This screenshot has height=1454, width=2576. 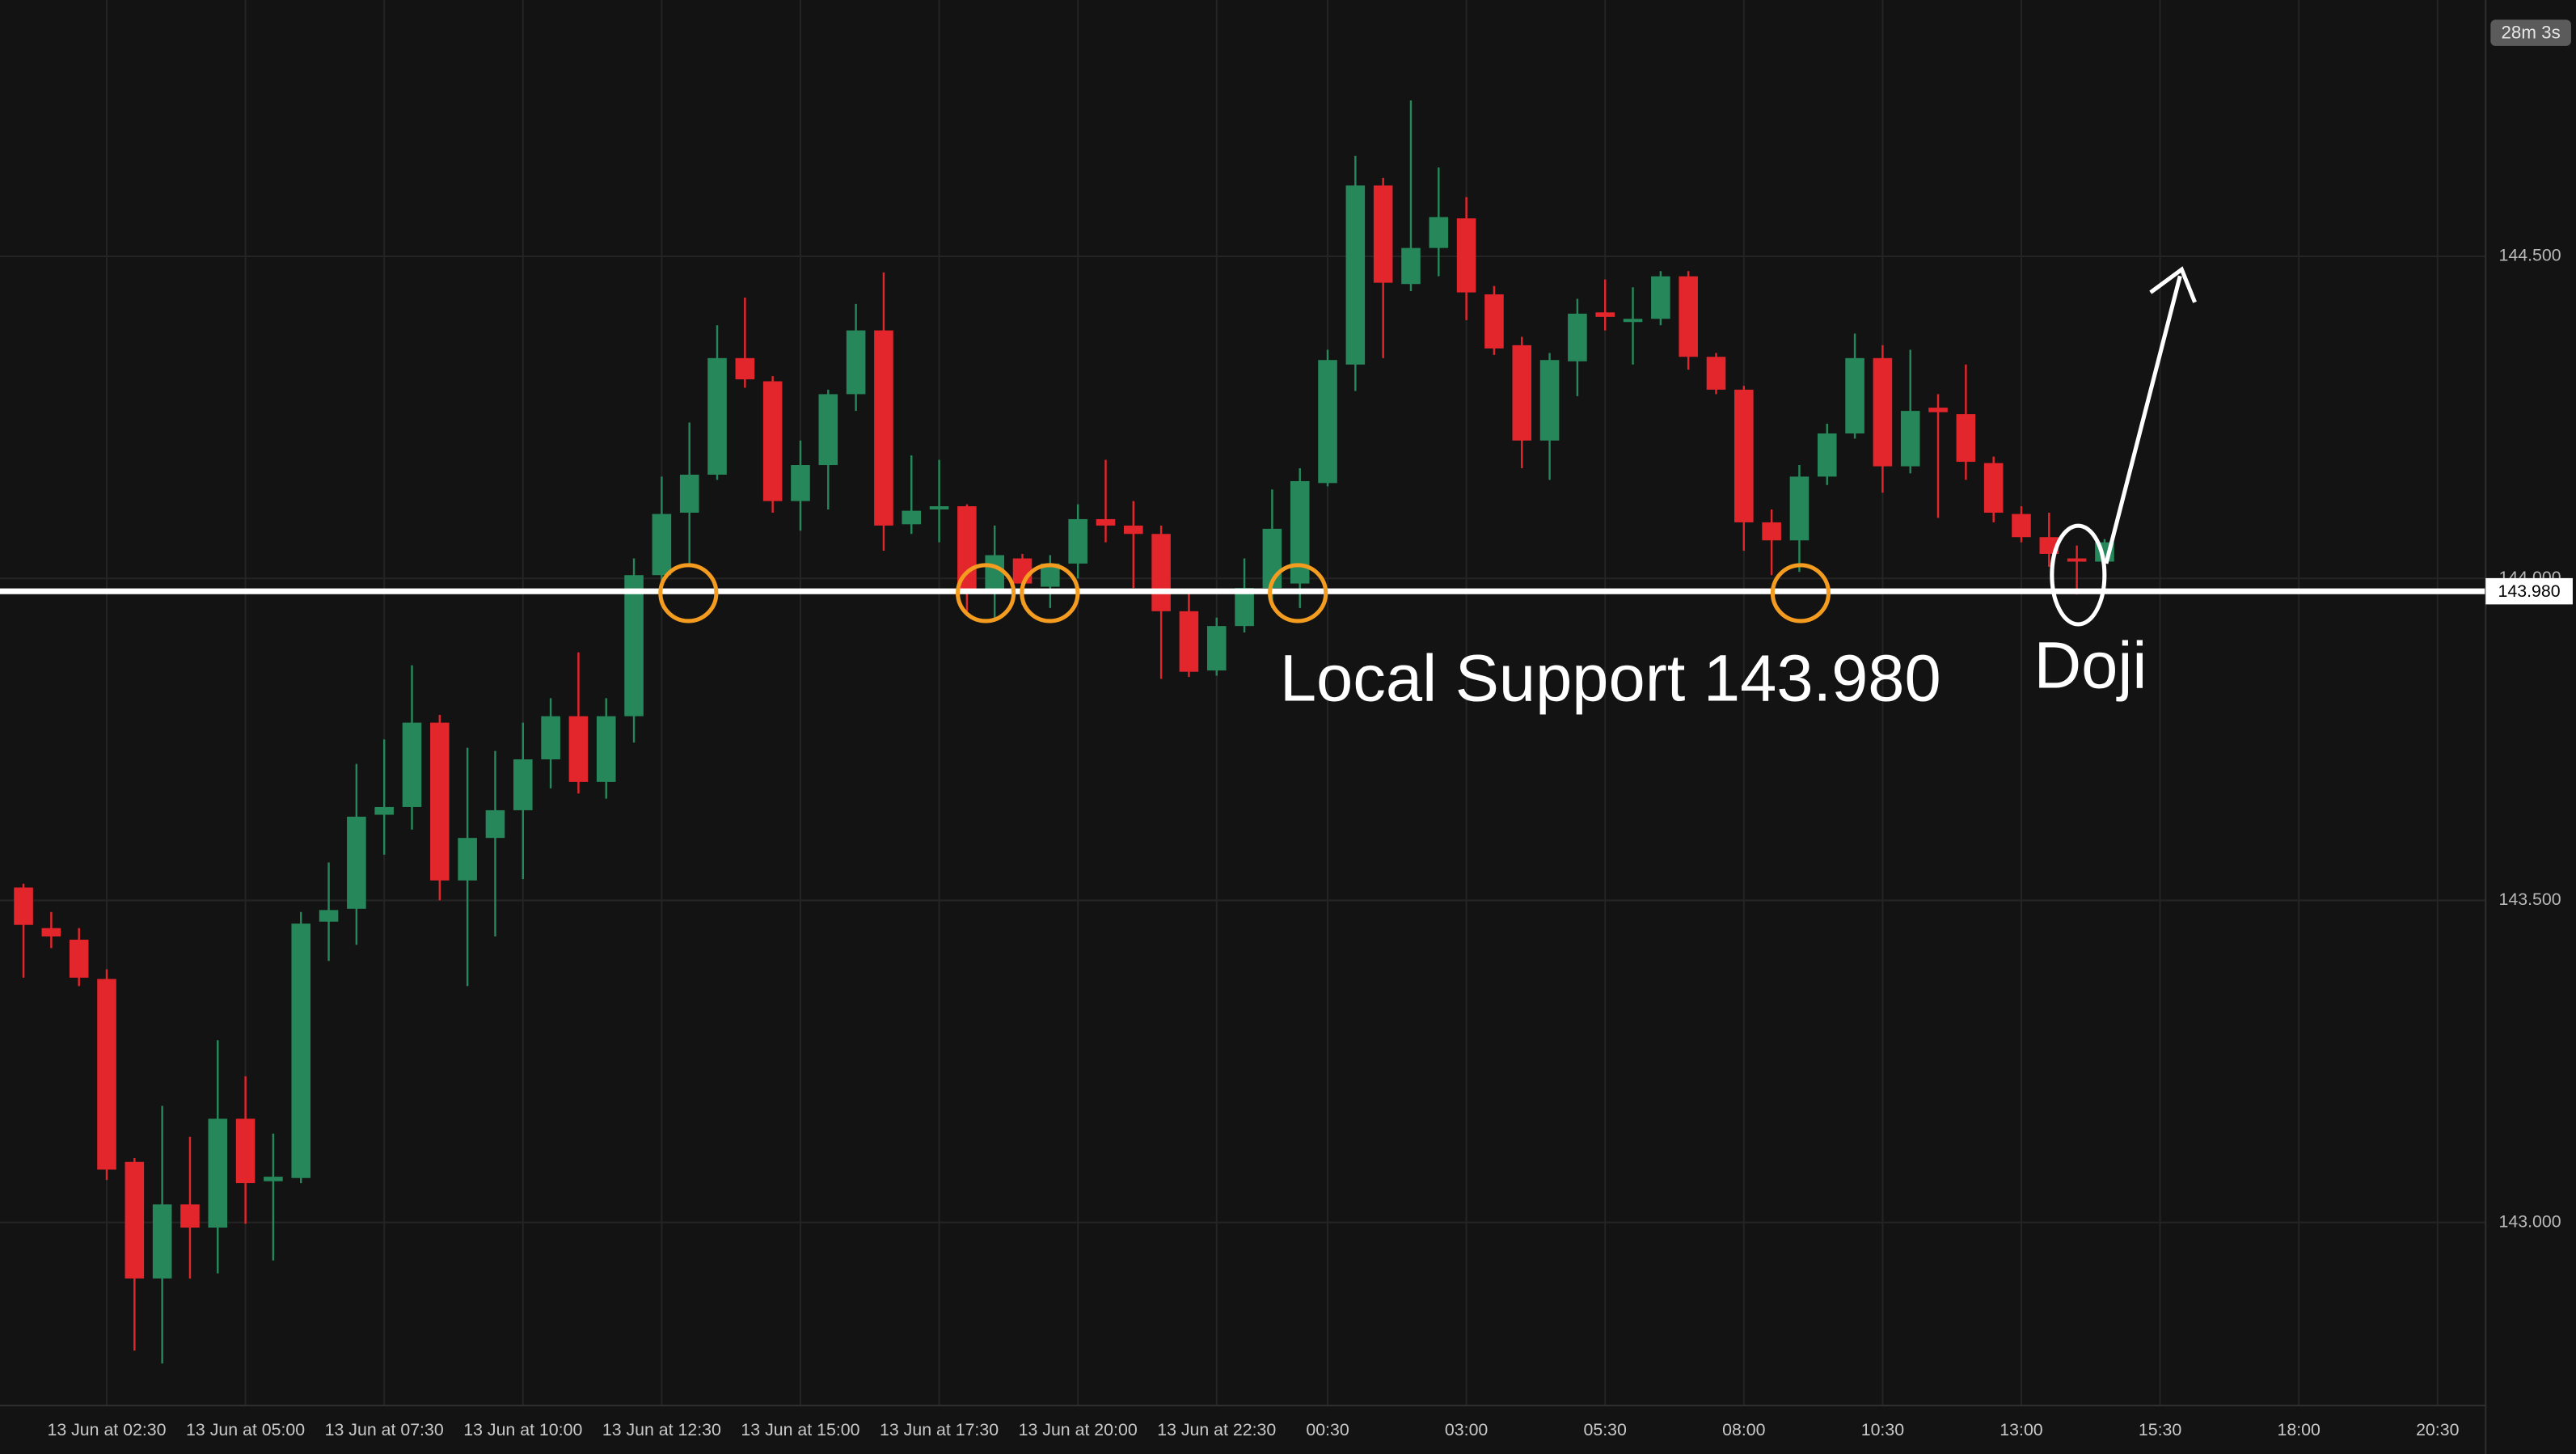 I want to click on x-tick-label: 13:00, so click(x=2022, y=1429).